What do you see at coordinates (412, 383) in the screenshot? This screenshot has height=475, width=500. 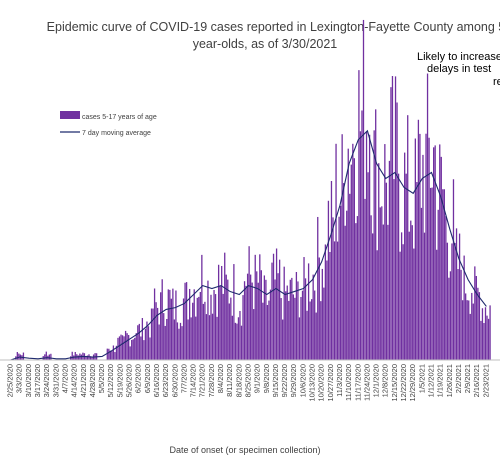 I see `x-tick-label: 12/29/2020` at bounding box center [412, 383].